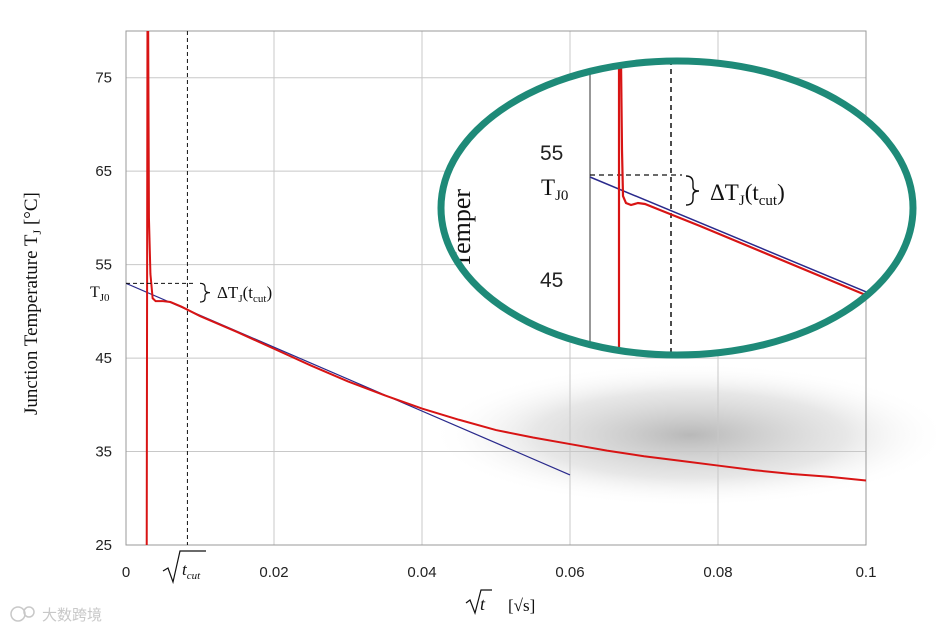  I want to click on inset-shadow, so click(683, 435).